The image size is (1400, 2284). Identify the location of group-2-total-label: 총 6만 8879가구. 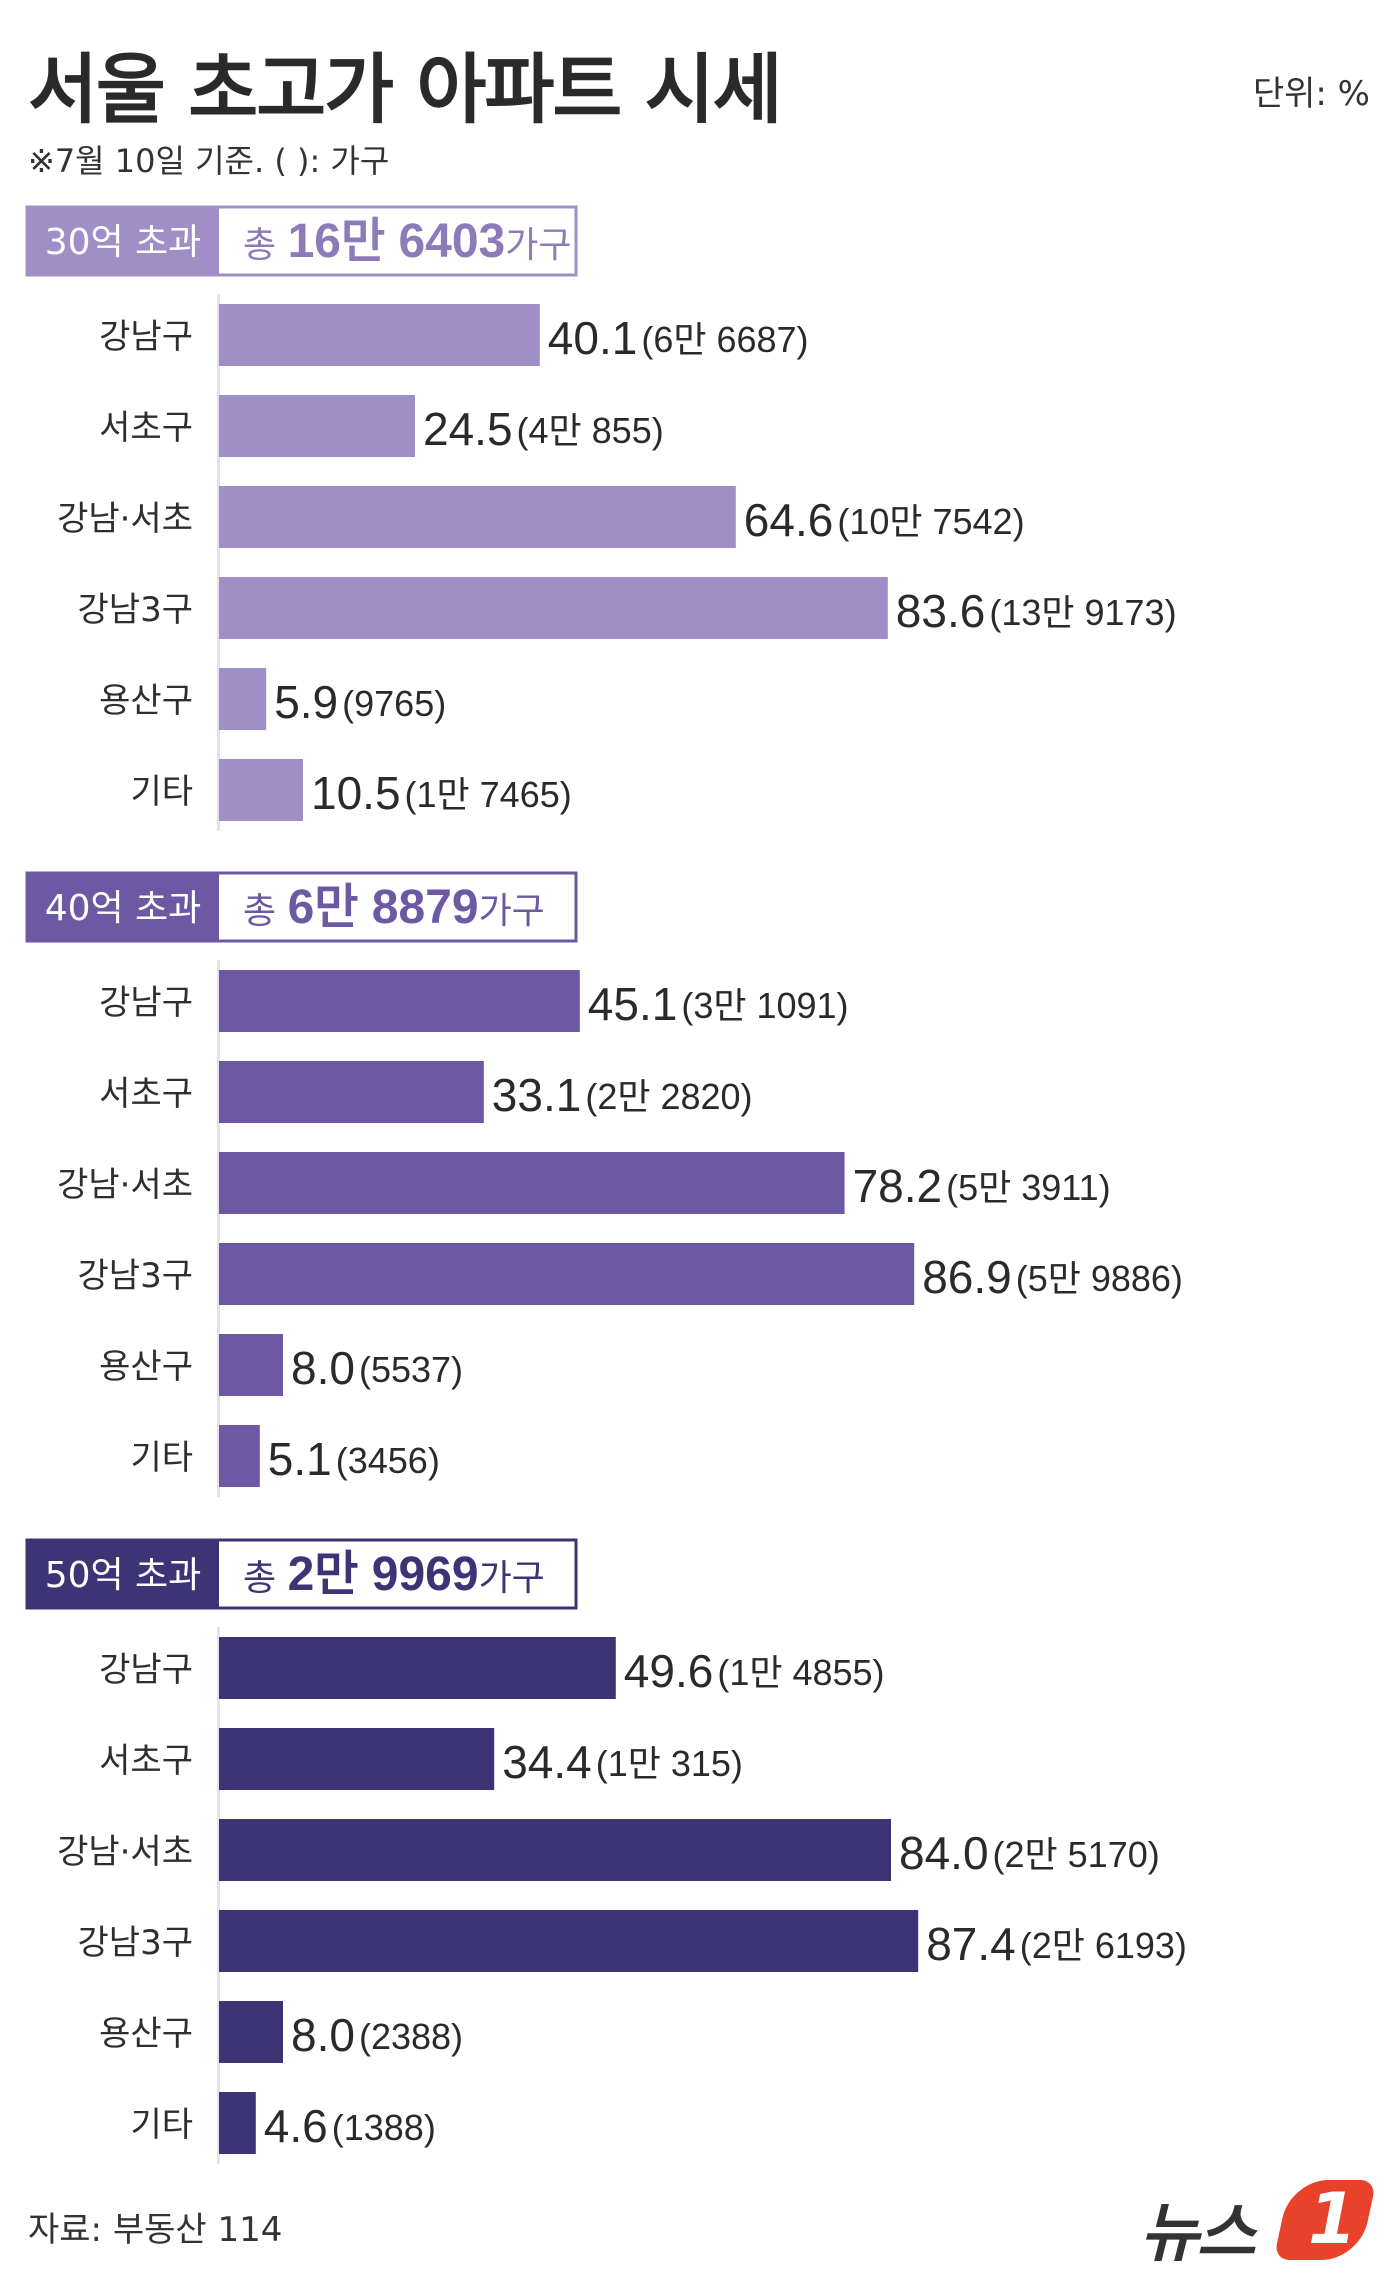
(394, 907).